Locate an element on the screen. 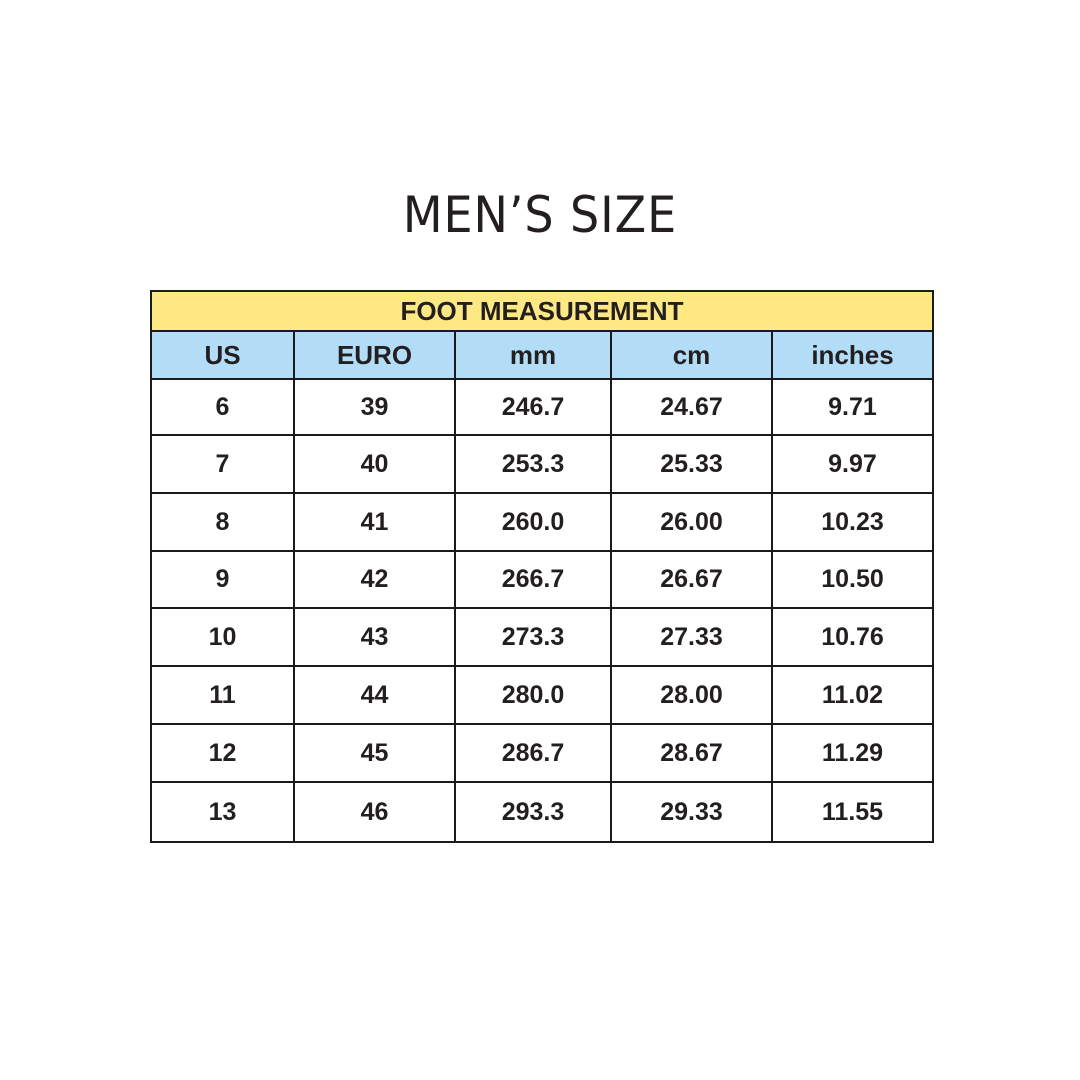 This screenshot has width=1080, height=1080. cell-euro: 46 is located at coordinates (374, 812).